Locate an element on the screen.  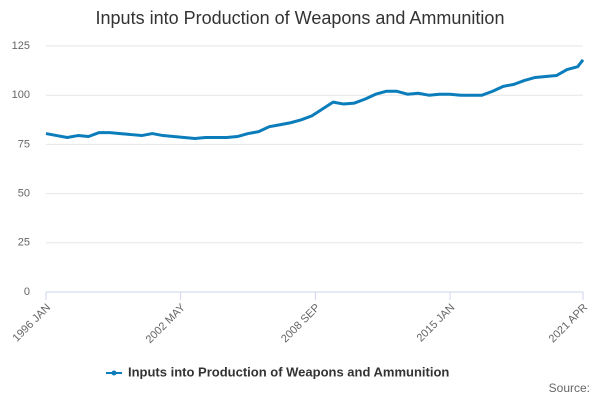
y-tick-label: 125 is located at coordinates (21, 46).